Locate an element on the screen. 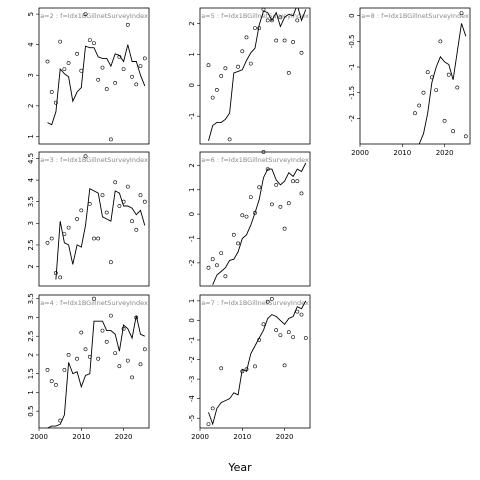 The width and height of the screenshot is (480, 480). y-tick-label: 0.5 is located at coordinates (31, 411).